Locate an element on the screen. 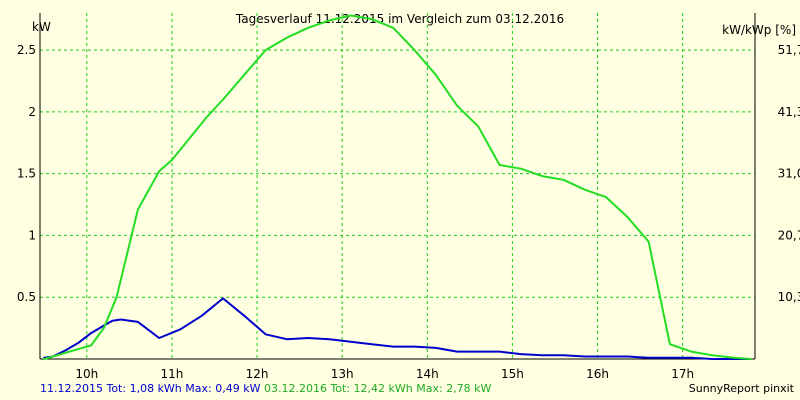 The height and width of the screenshot is (400, 800). y-tick-label-left: 1 is located at coordinates (32, 235).